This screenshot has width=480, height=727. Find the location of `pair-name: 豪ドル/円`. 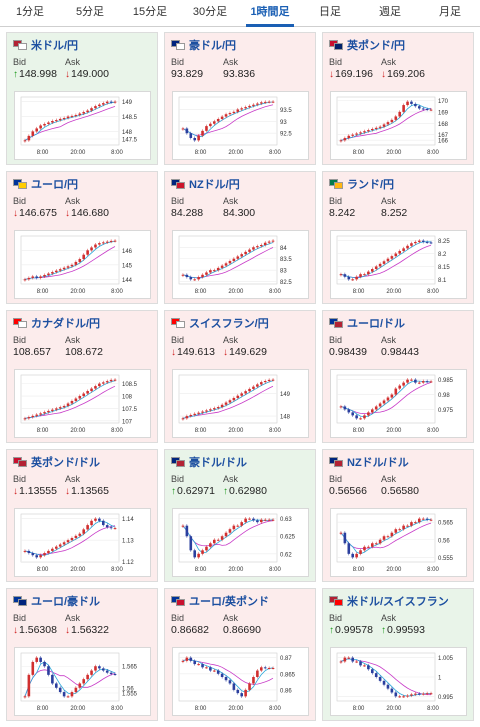

pair-name: 豪ドル/円 is located at coordinates (213, 46).